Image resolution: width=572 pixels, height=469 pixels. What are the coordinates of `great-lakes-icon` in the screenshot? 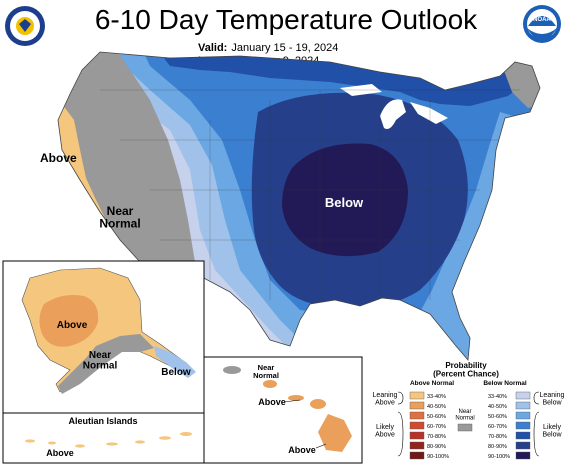 It's located at (393, 114).